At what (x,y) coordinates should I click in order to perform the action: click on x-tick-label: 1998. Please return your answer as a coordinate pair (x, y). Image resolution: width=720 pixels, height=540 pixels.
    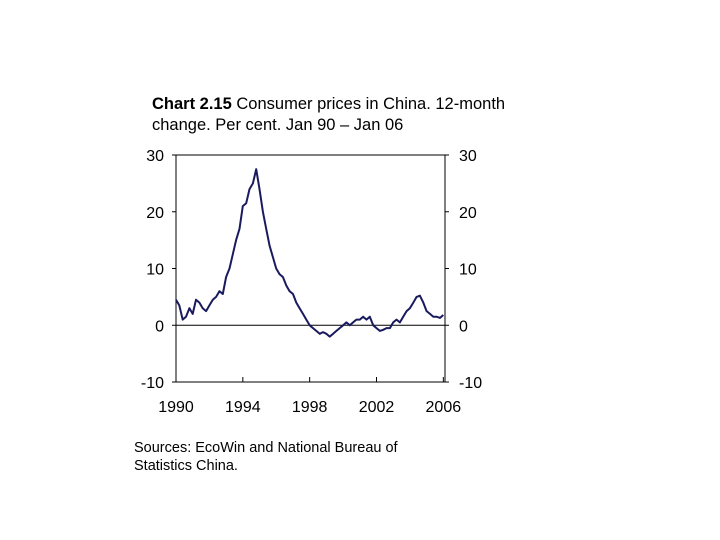
    Looking at the image, I should click on (310, 407).